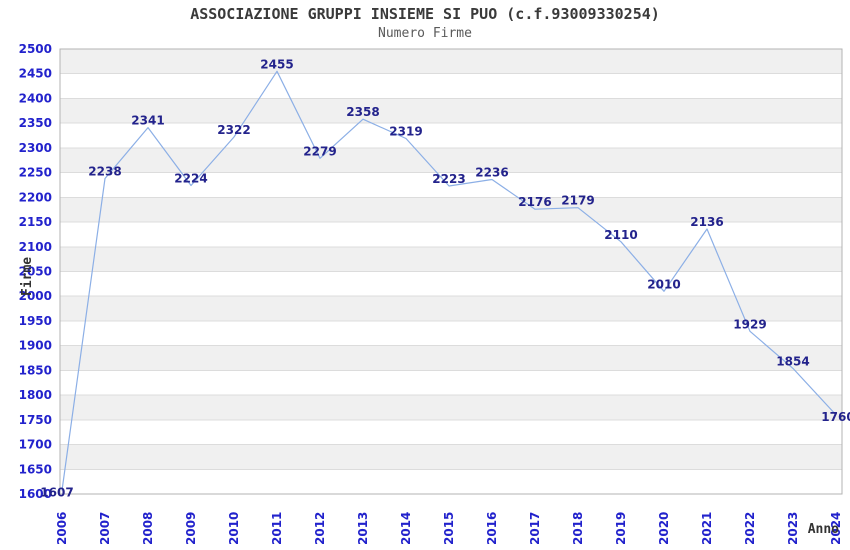 The image size is (850, 550). What do you see at coordinates (835, 417) in the screenshot?
I see `point-label: 1760` at bounding box center [835, 417].